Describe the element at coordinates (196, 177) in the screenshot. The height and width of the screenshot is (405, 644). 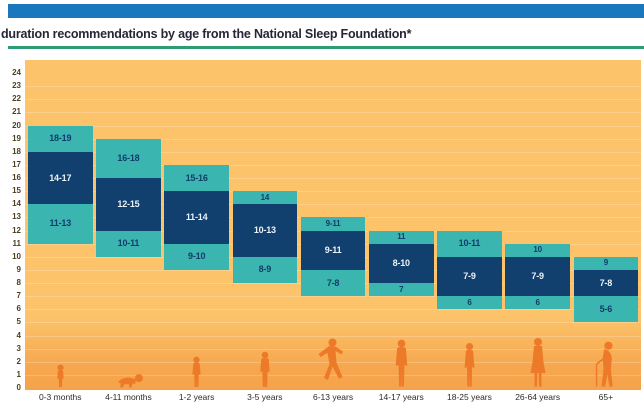
I see `band-label: 15-16` at that location.